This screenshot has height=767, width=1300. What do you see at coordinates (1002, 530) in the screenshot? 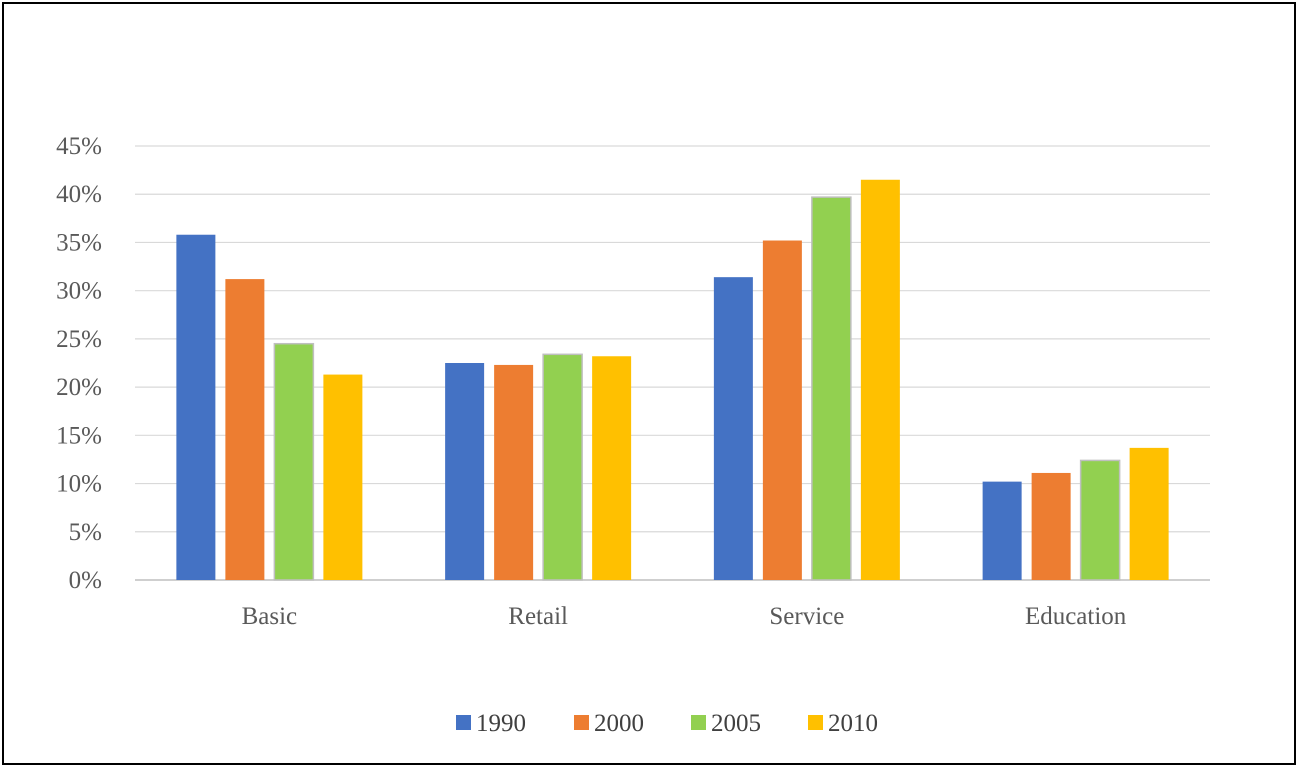
I see `bar-education-1990` at bounding box center [1002, 530].